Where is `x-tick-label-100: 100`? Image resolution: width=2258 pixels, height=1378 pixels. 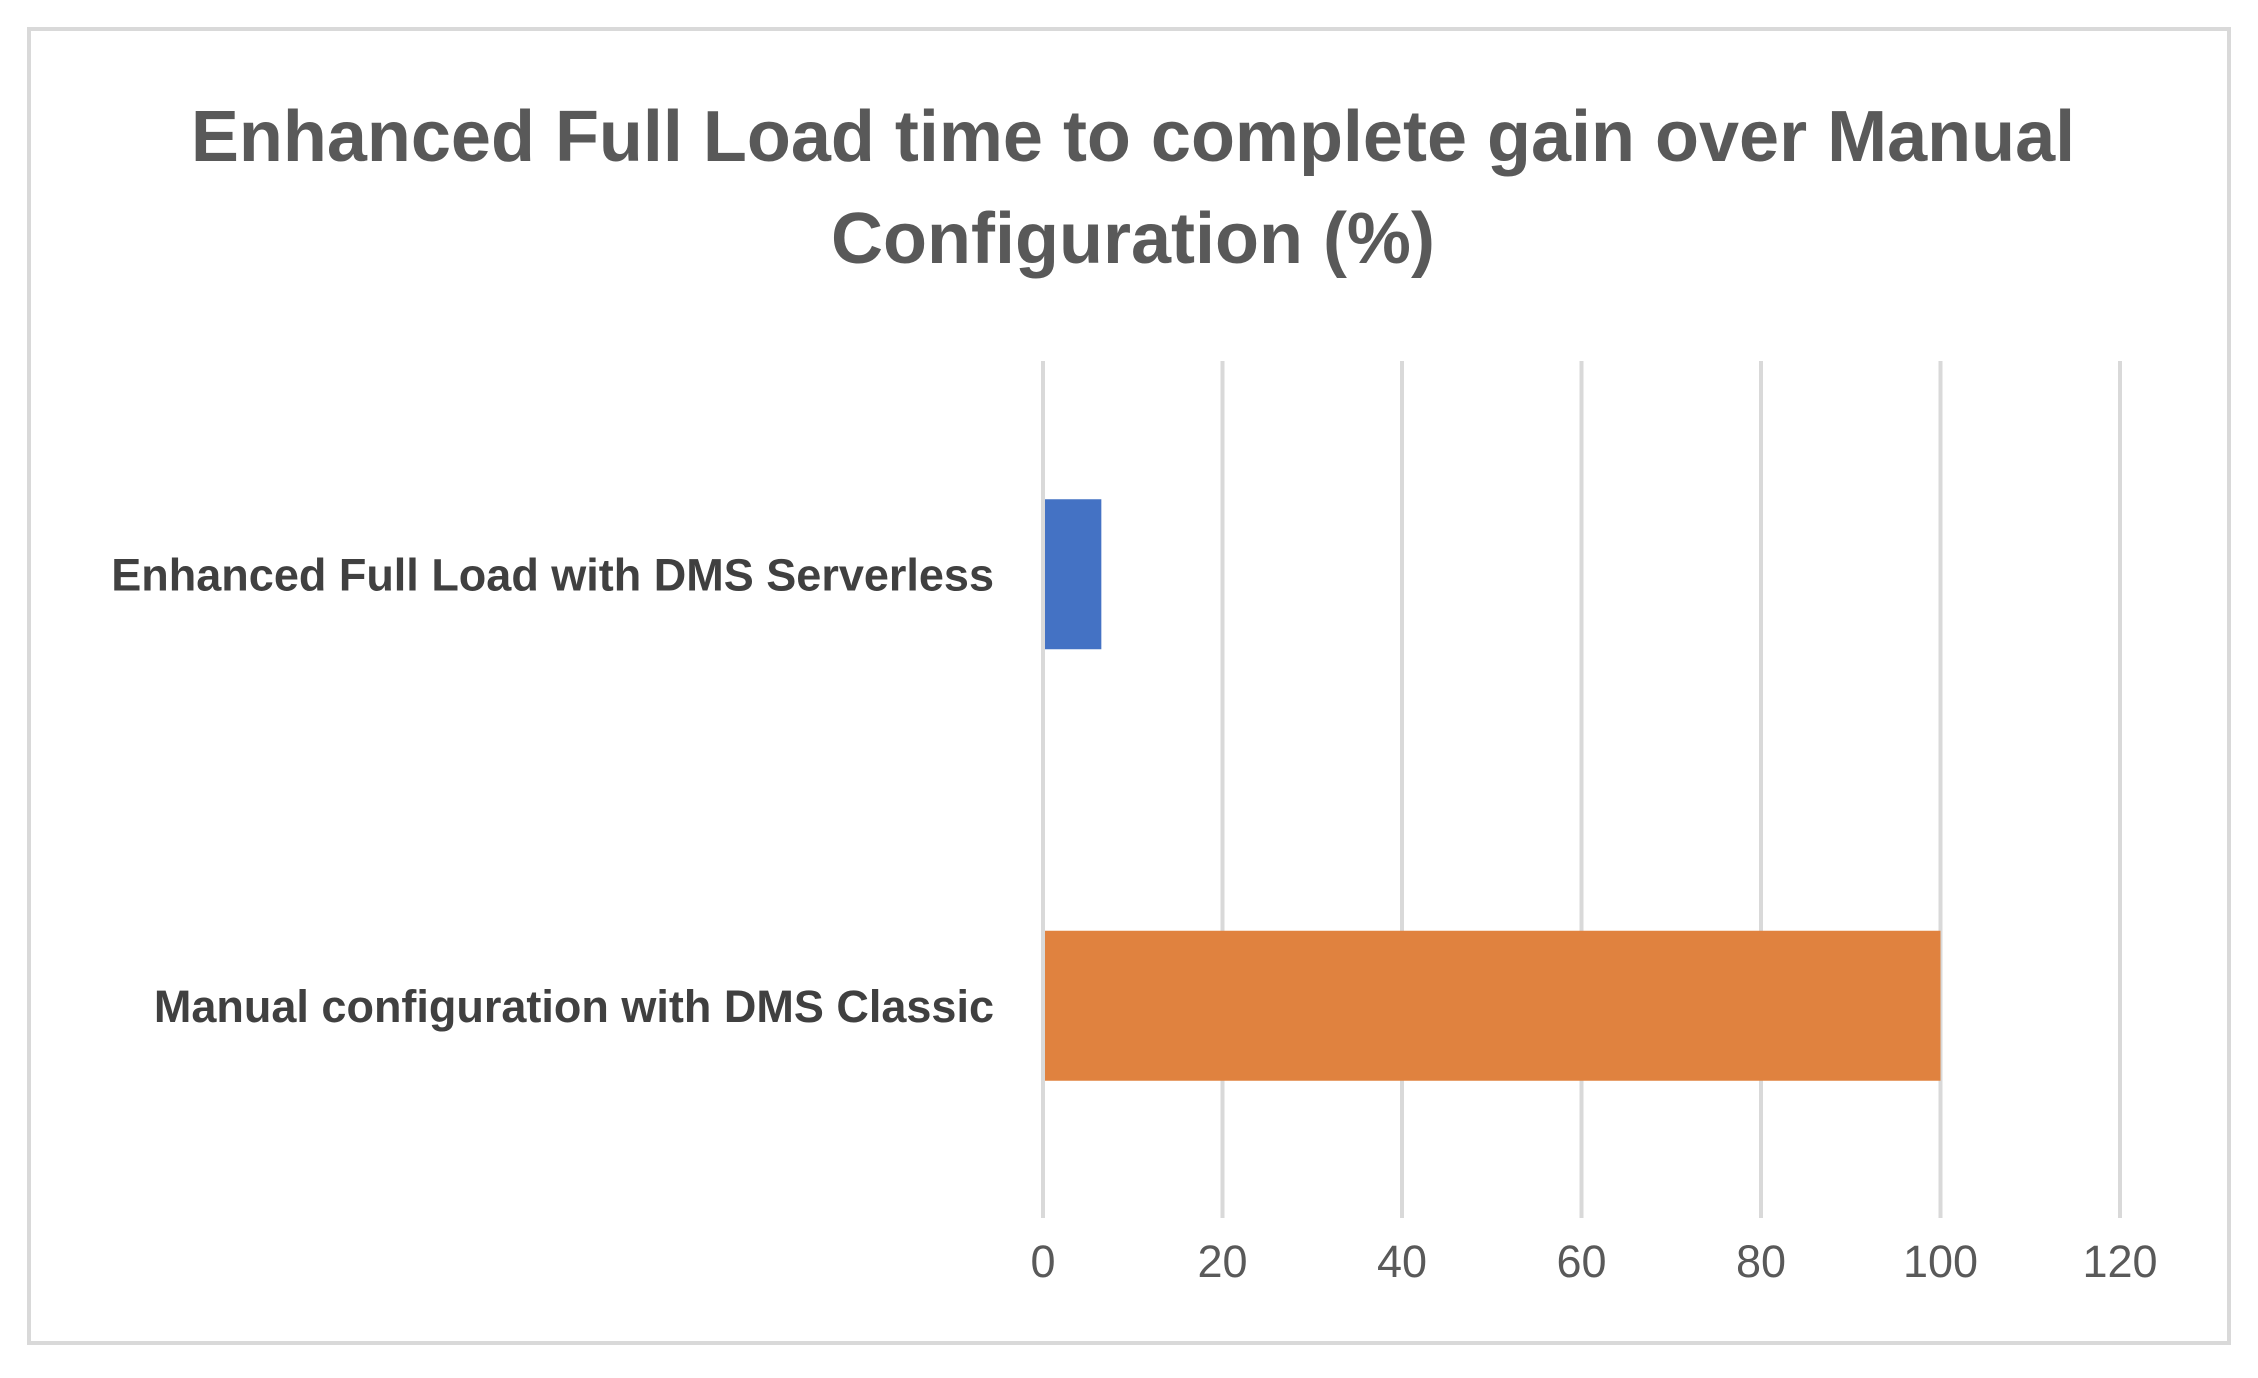
x-tick-label-100: 100 is located at coordinates (1940, 1261).